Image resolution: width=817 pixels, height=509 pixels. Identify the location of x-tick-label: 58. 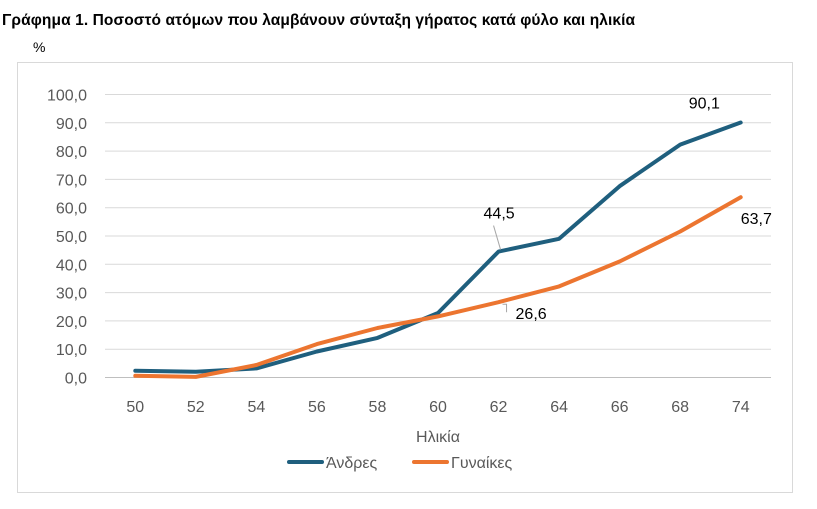
(378, 407).